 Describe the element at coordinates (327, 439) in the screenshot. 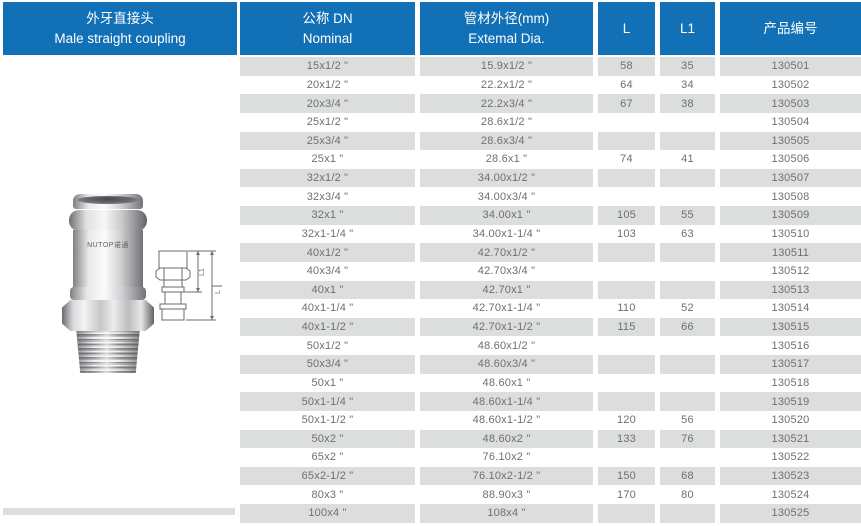

I see `cell-nominal: 50x2 "` at that location.